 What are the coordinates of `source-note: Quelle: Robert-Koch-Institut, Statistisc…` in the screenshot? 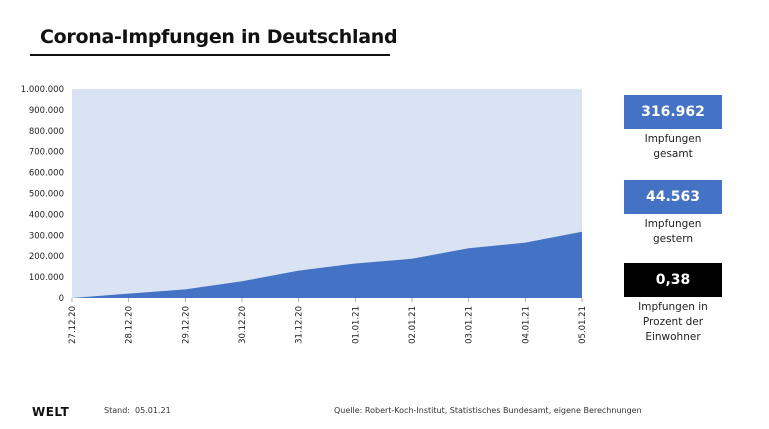 It's located at (488, 410).